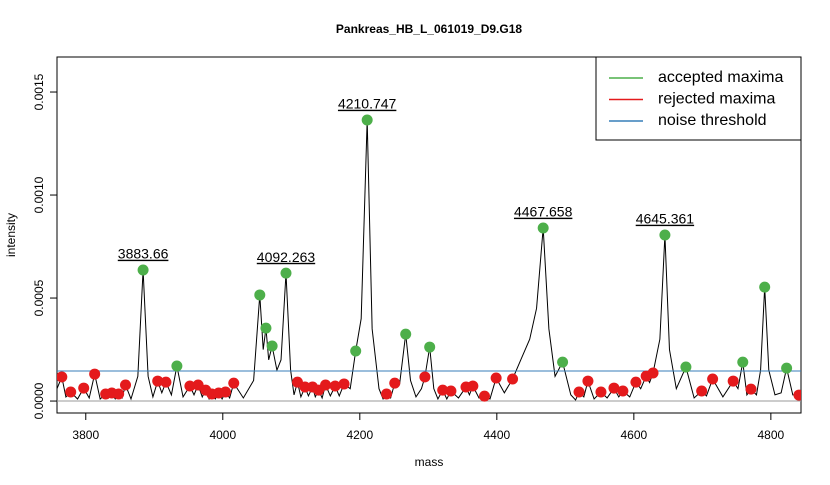 This screenshot has width=830, height=485. What do you see at coordinates (85, 435) in the screenshot?
I see `x-tick-label: 3800` at bounding box center [85, 435].